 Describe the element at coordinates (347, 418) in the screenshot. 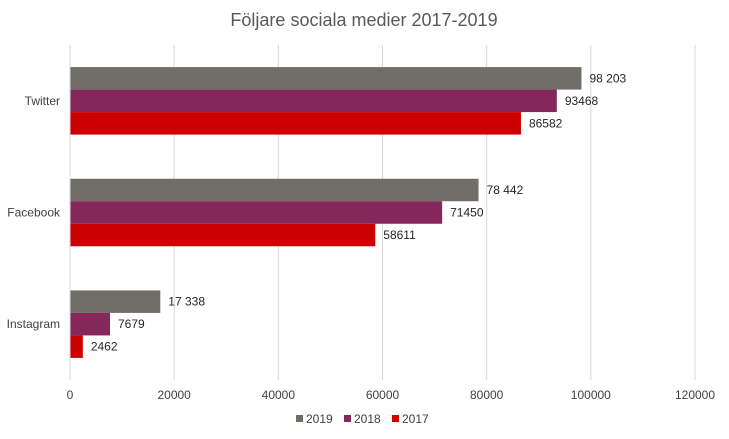

I see `legend-swatch-2018` at that location.